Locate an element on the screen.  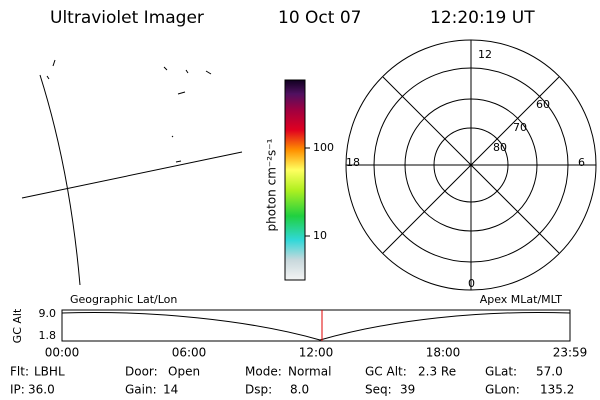
status-value: 14 is located at coordinates (170, 390).